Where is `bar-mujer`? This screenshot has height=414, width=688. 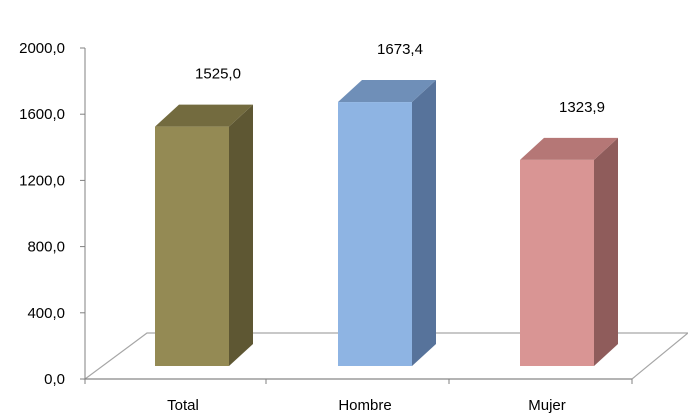
bar-mujer is located at coordinates (569, 251).